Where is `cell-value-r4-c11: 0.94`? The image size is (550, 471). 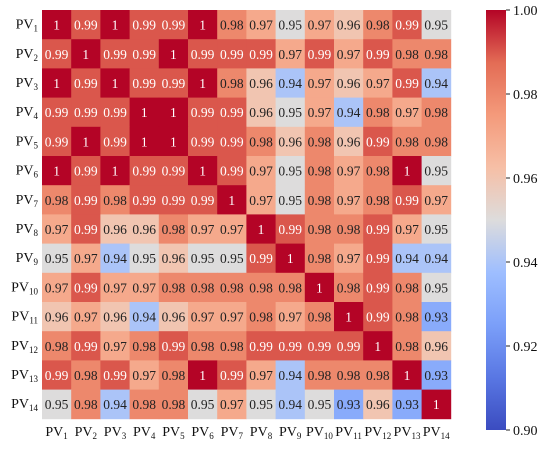
cell-value-r4-c11: 0.94 is located at coordinates (349, 112).